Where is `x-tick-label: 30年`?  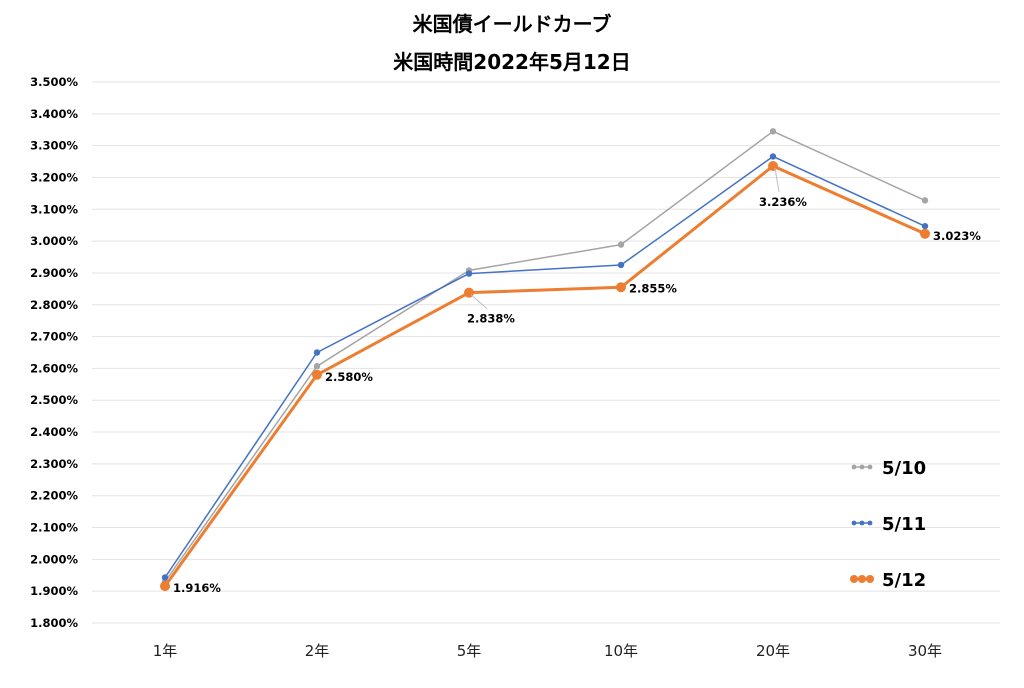
x-tick-label: 30年 is located at coordinates (925, 651).